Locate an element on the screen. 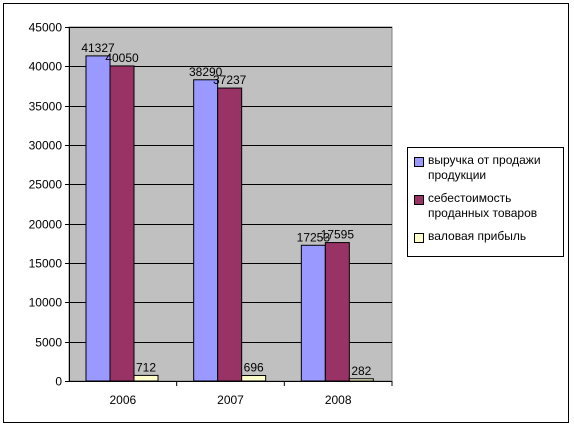 The image size is (574, 428). legend-item-revenue: выручка от продажи продукции is located at coordinates (488, 168).